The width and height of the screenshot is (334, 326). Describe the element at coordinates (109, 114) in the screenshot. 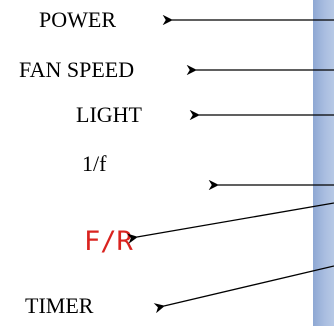

I see `light-label: LIGHT` at that location.